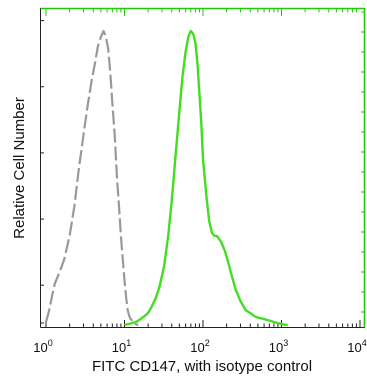  What do you see at coordinates (19, 168) in the screenshot?
I see `y-axis-title: Relative Cell Number` at bounding box center [19, 168].